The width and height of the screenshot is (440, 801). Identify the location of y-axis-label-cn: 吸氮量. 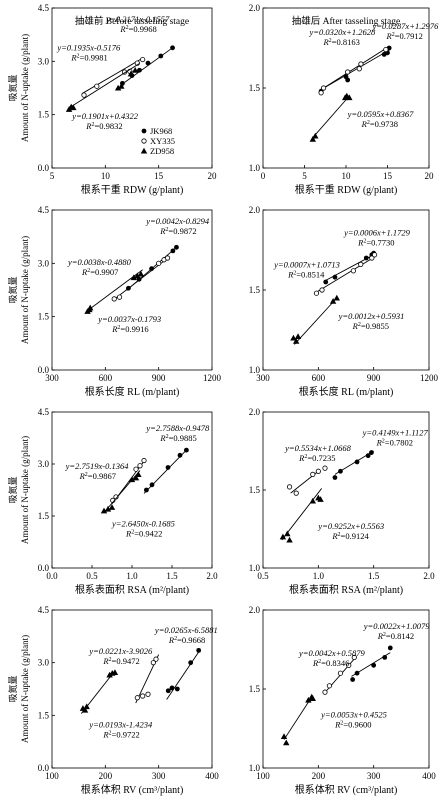
(12, 87).